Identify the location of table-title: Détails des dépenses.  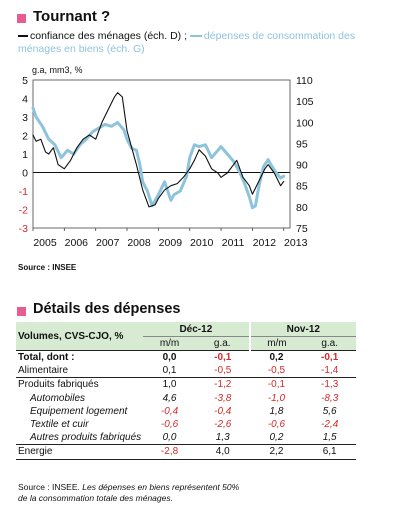
(107, 309).